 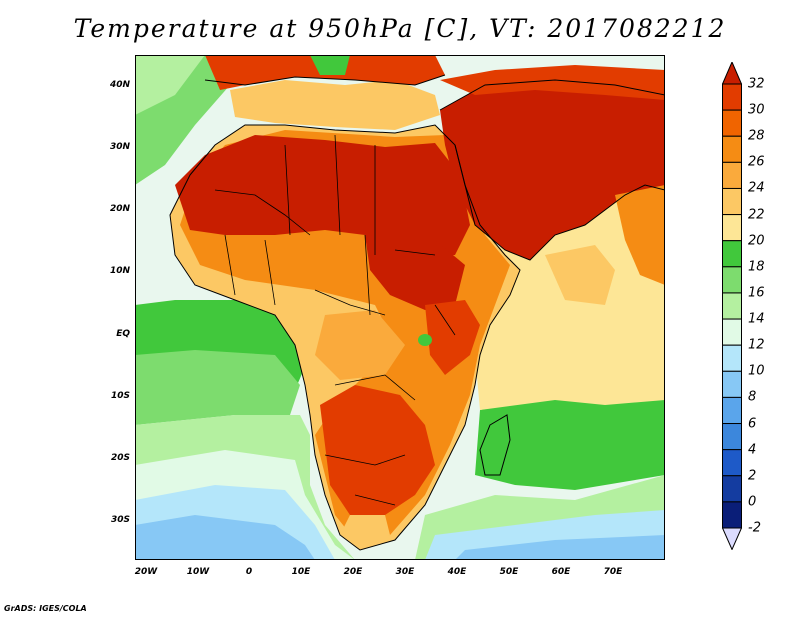 I want to click on lon-tick-40e: 40E, so click(x=457, y=572).